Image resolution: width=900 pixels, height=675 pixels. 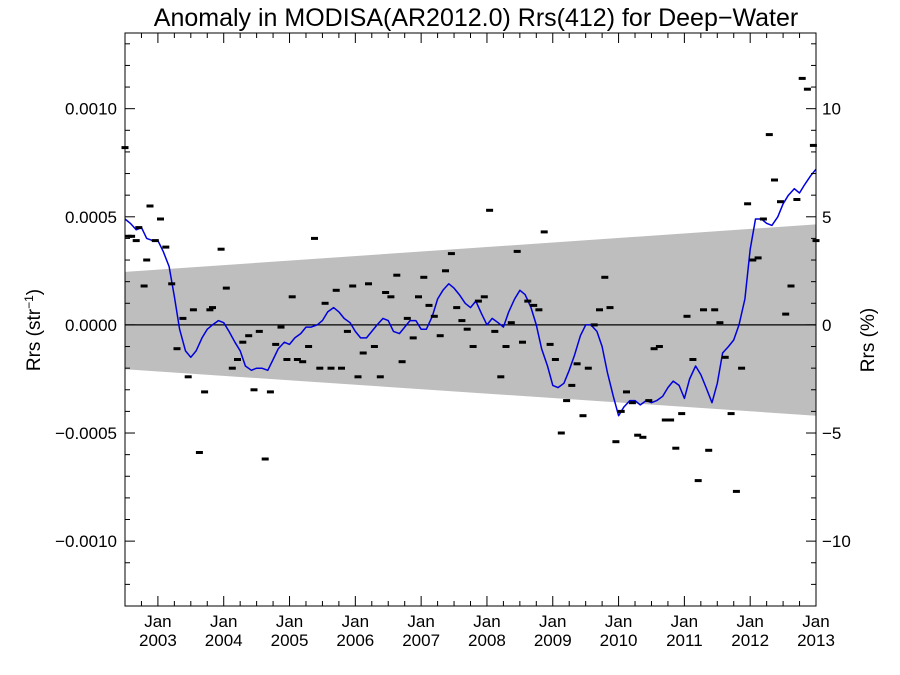 What do you see at coordinates (836, 541) in the screenshot?
I see `y-right-tick-label: −10` at bounding box center [836, 541].